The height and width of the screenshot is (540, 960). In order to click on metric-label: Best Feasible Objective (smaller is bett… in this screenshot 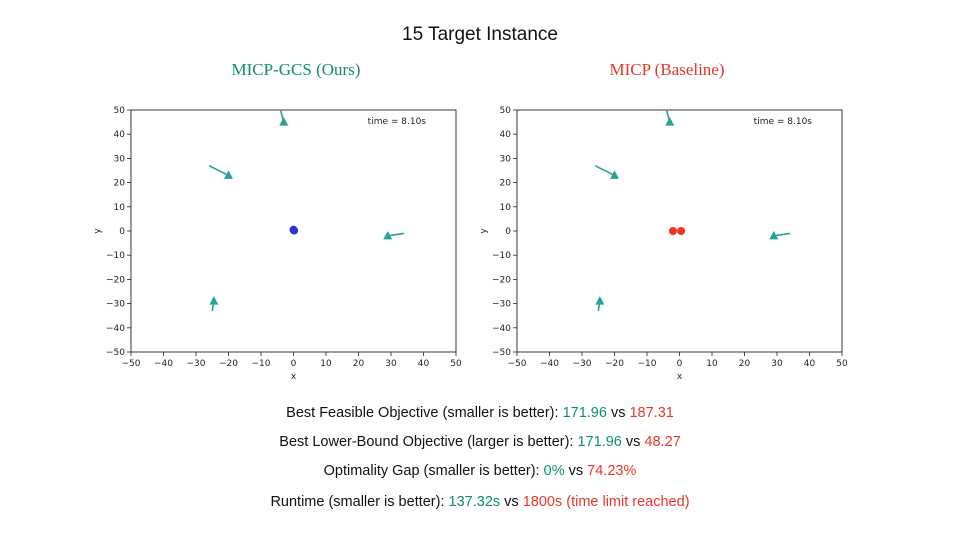, I will do `click(424, 413)`.